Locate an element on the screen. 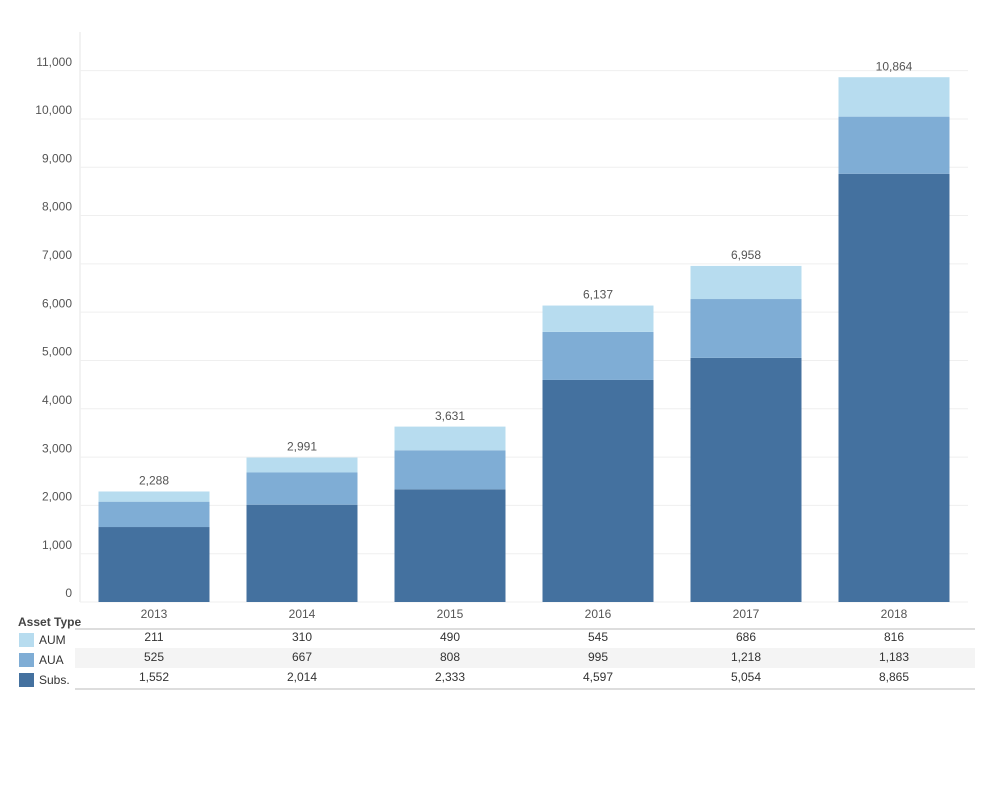 The height and width of the screenshot is (800, 1000). table-cell: 686 is located at coordinates (746, 637).